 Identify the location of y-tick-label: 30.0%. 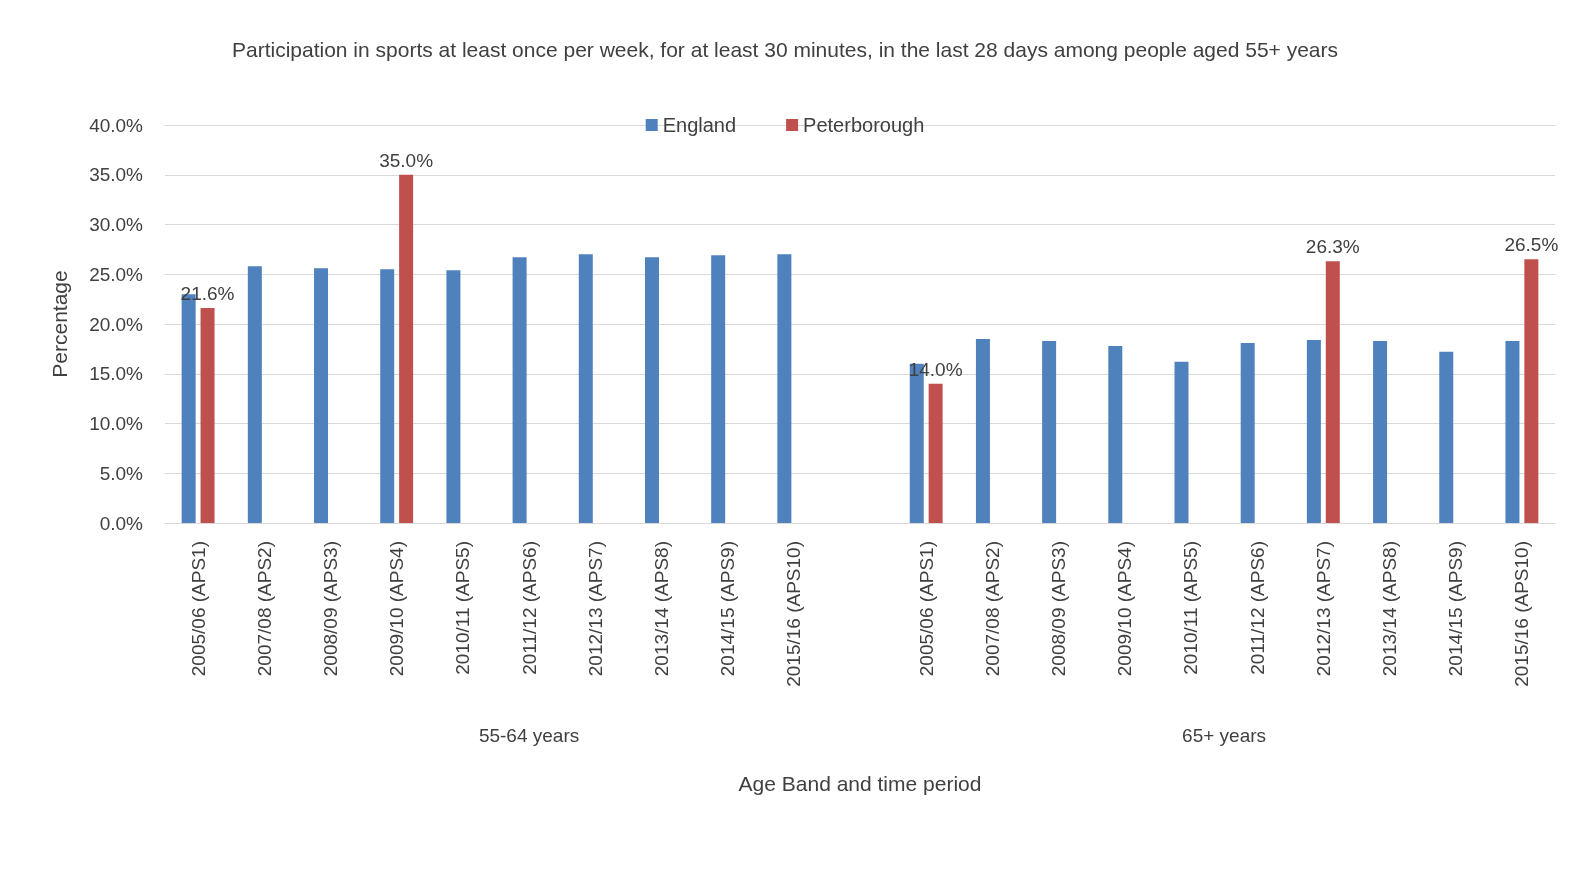
(116, 224).